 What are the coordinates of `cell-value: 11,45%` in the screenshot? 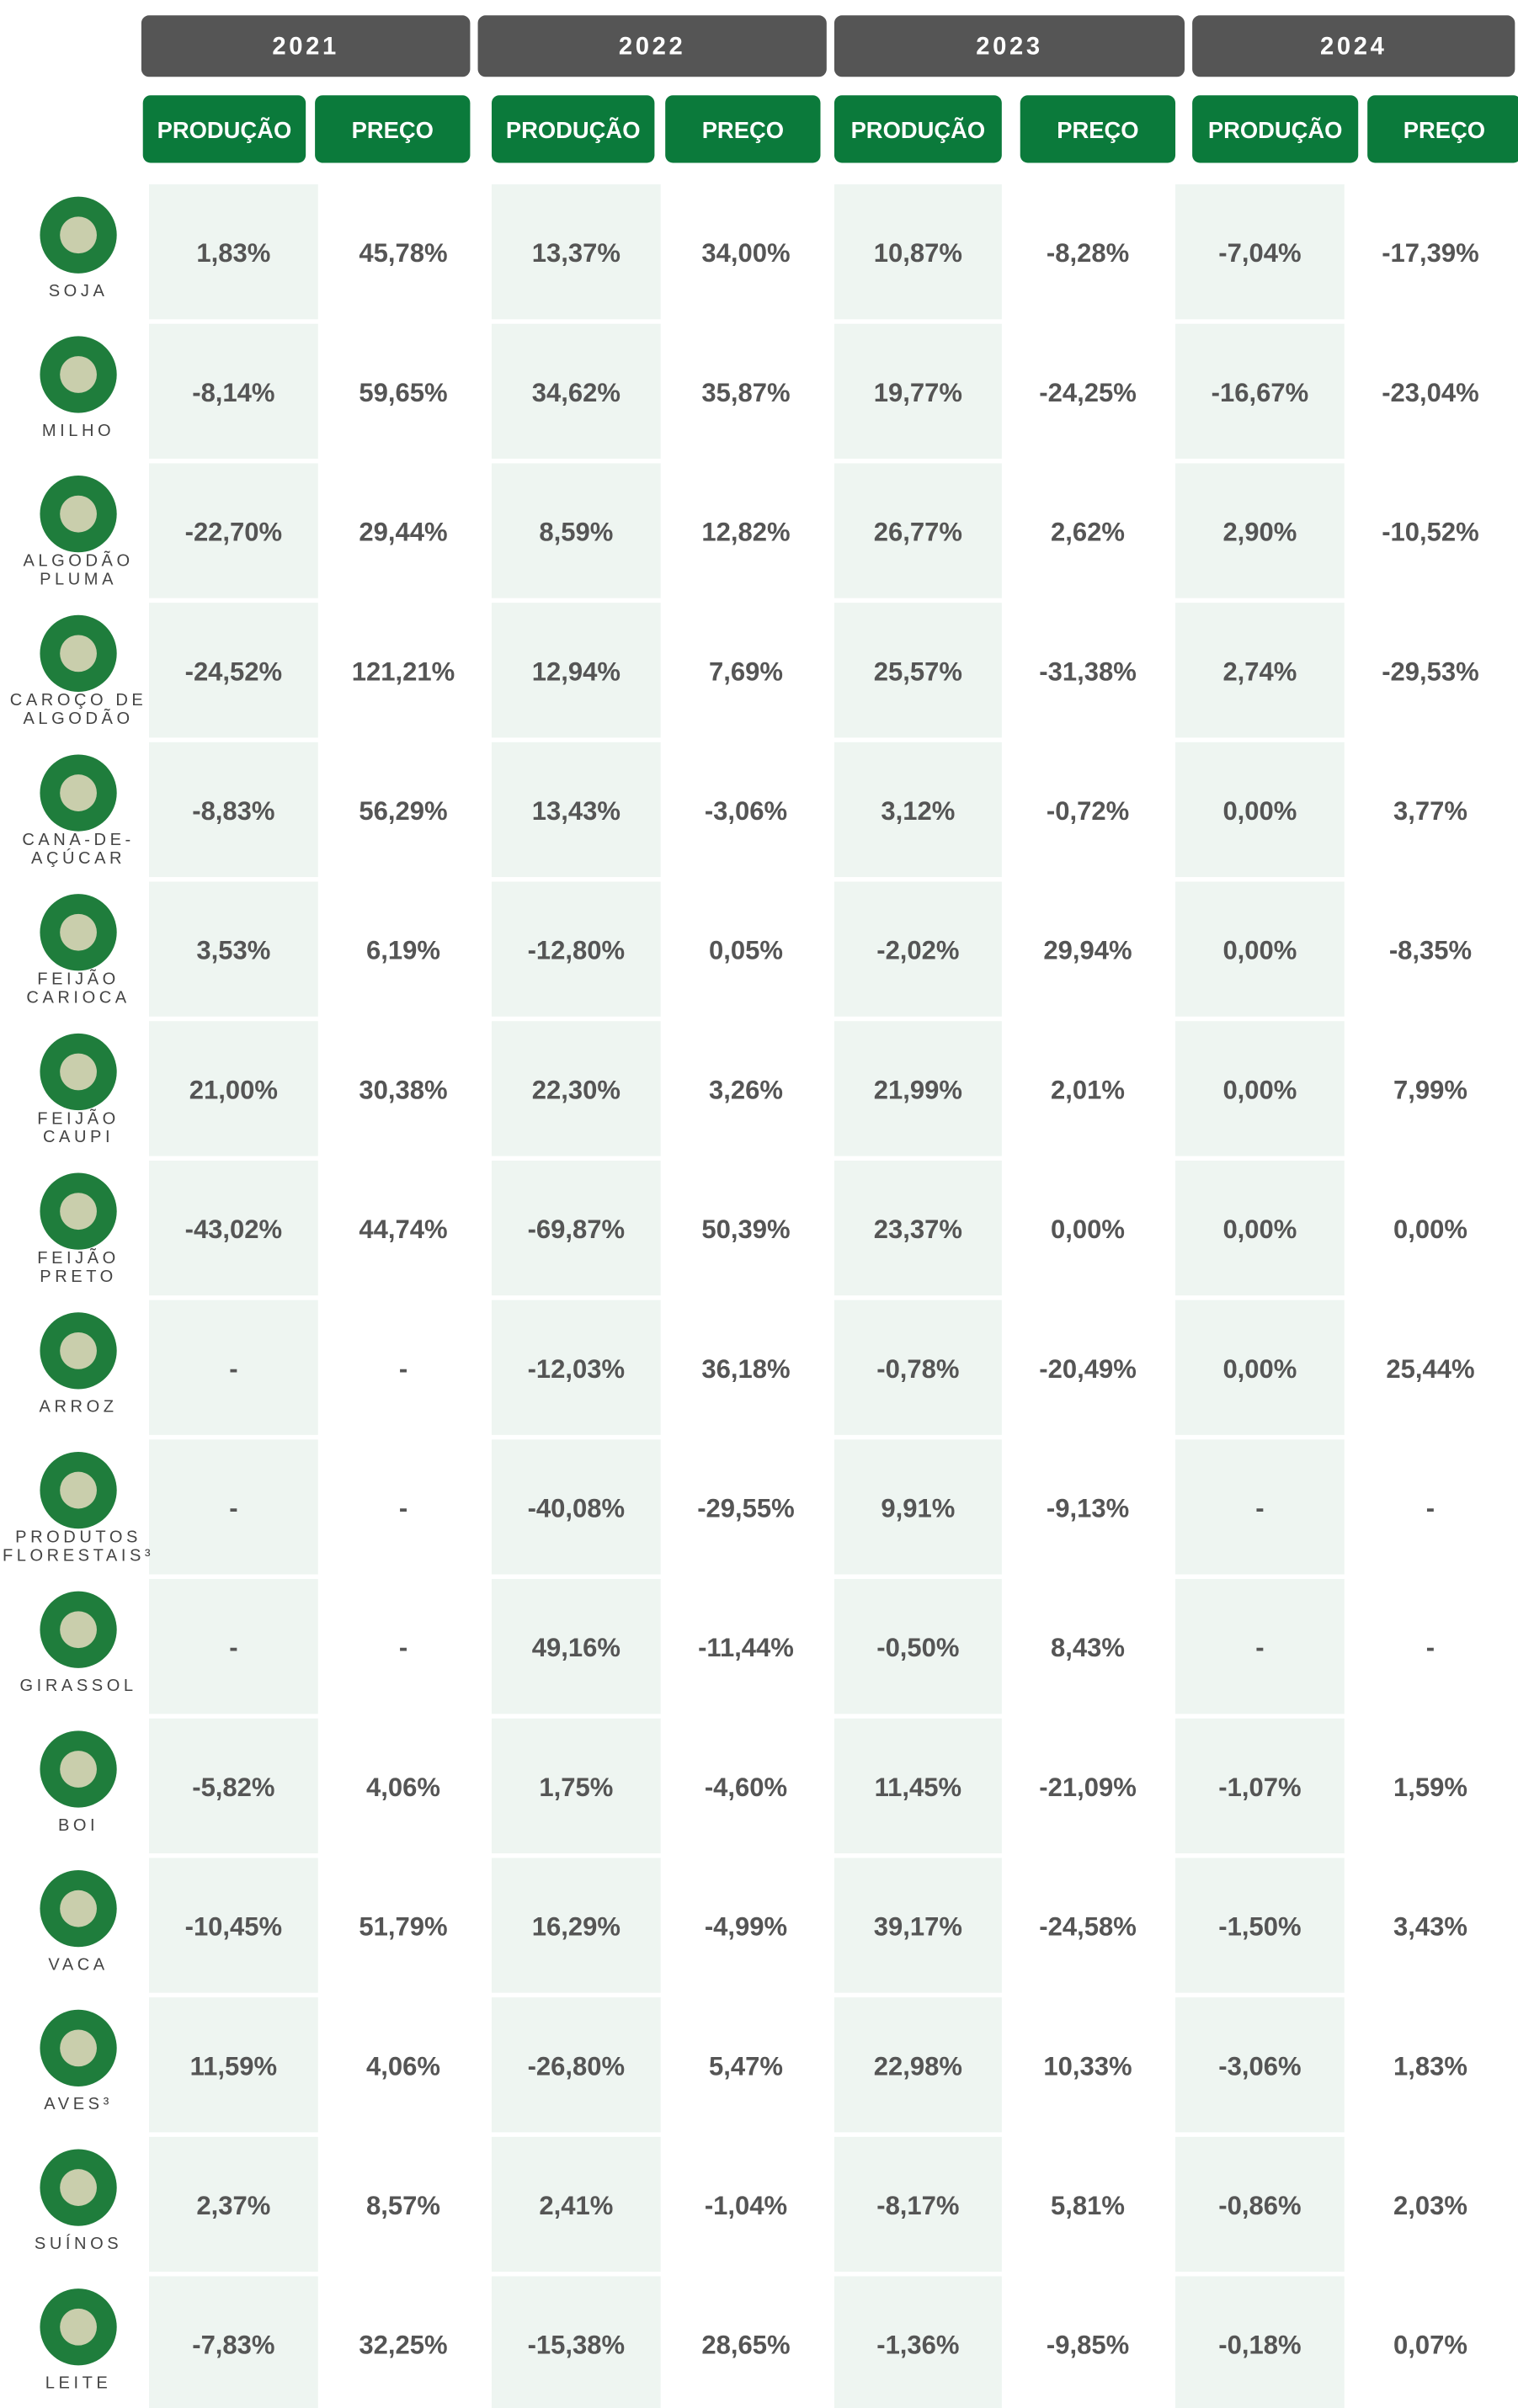 It's located at (918, 1787).